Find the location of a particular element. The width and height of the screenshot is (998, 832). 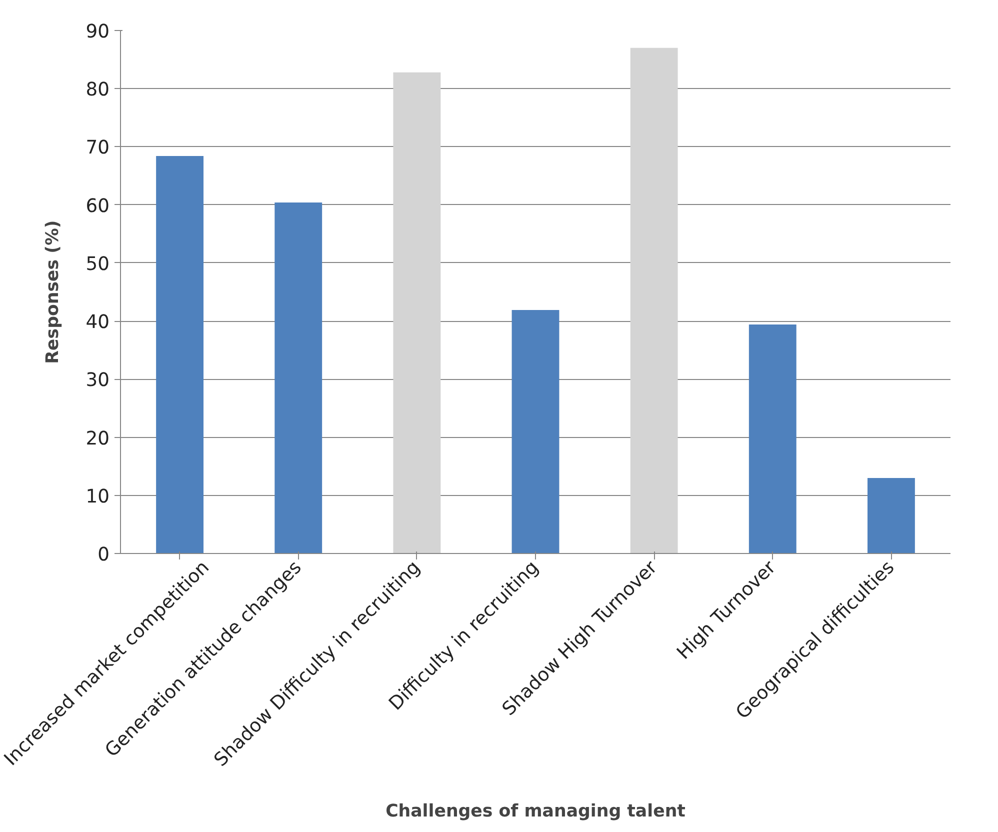

y-tick-label: 20 is located at coordinates (98, 439).